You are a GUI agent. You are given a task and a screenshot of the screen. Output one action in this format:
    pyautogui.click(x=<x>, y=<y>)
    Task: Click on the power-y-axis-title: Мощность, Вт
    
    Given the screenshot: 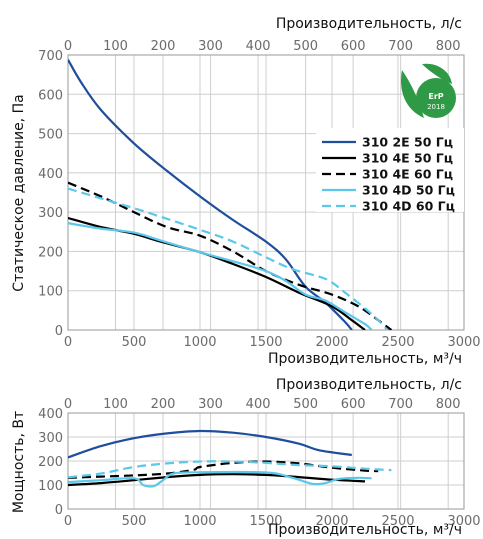 What is the action you would take?
    pyautogui.click(x=19, y=462)
    